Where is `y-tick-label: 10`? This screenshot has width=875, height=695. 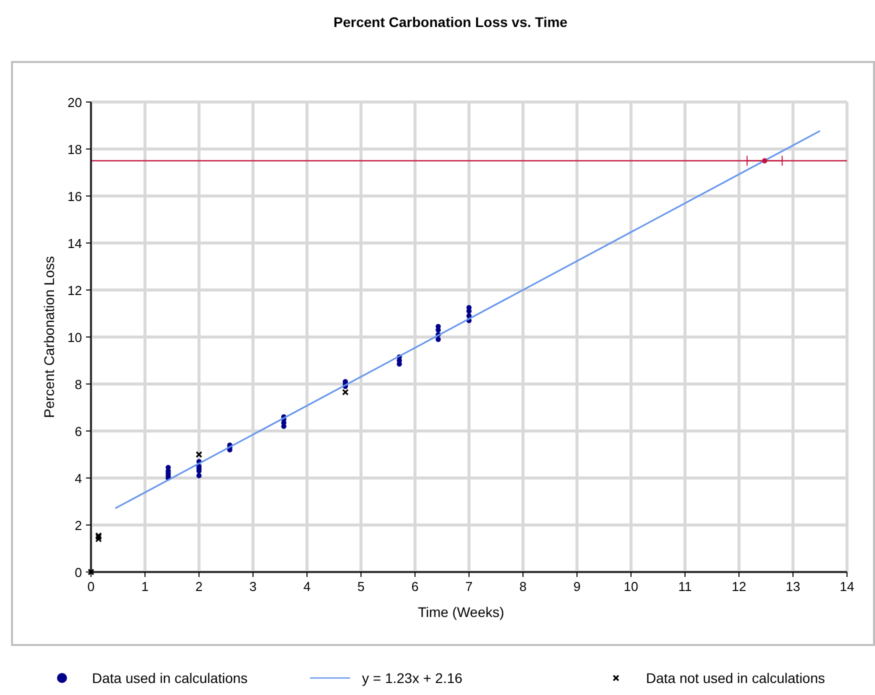 y-tick-label: 10 is located at coordinates (75, 337).